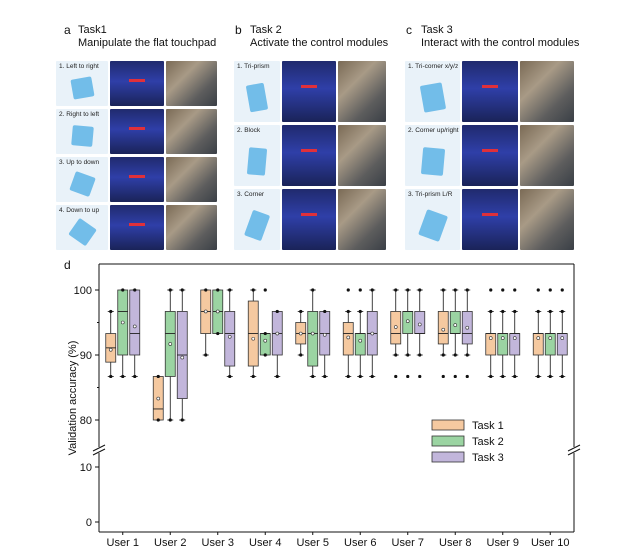  Describe the element at coordinates (82, 179) in the screenshot. I see `step-illustration: 3. Up to down` at that location.